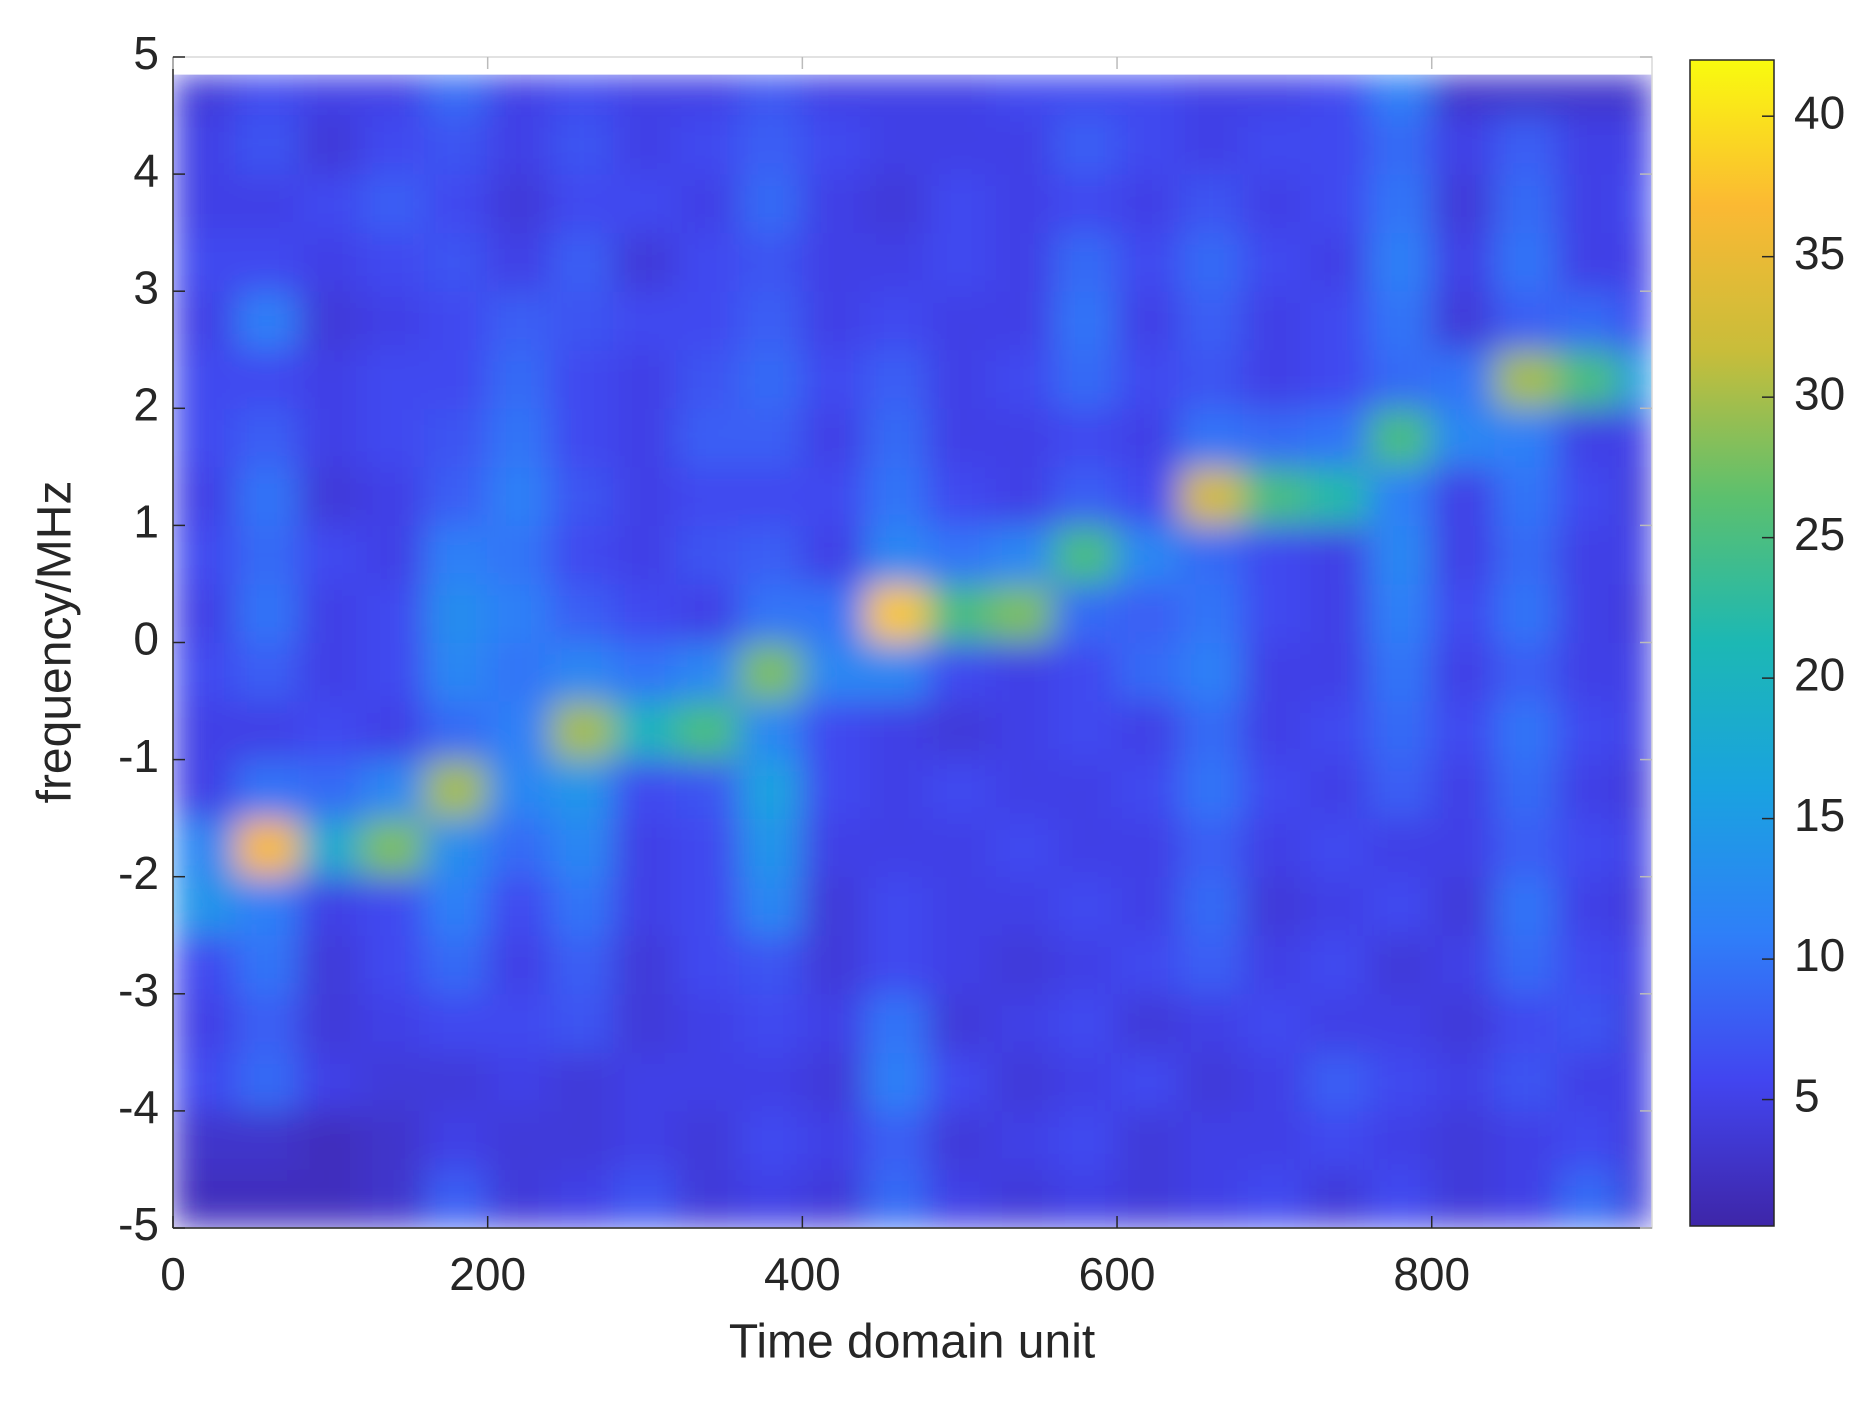 The image size is (1869, 1408). I want to click on y-tick-label: 2, so click(146, 404).